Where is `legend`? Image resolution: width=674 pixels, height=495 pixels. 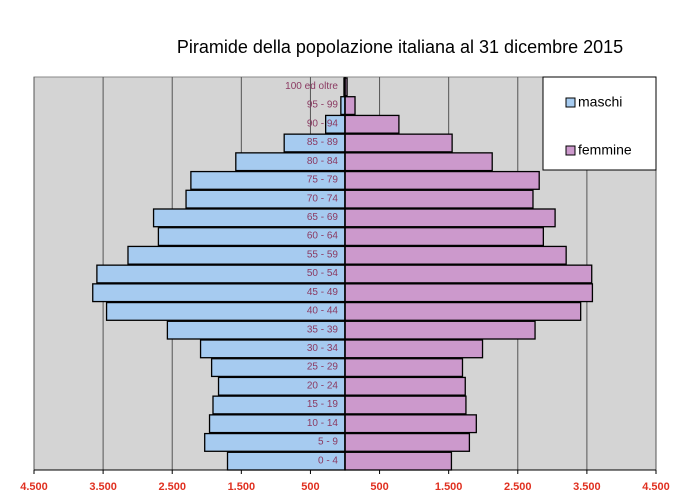 legend is located at coordinates (599, 123).